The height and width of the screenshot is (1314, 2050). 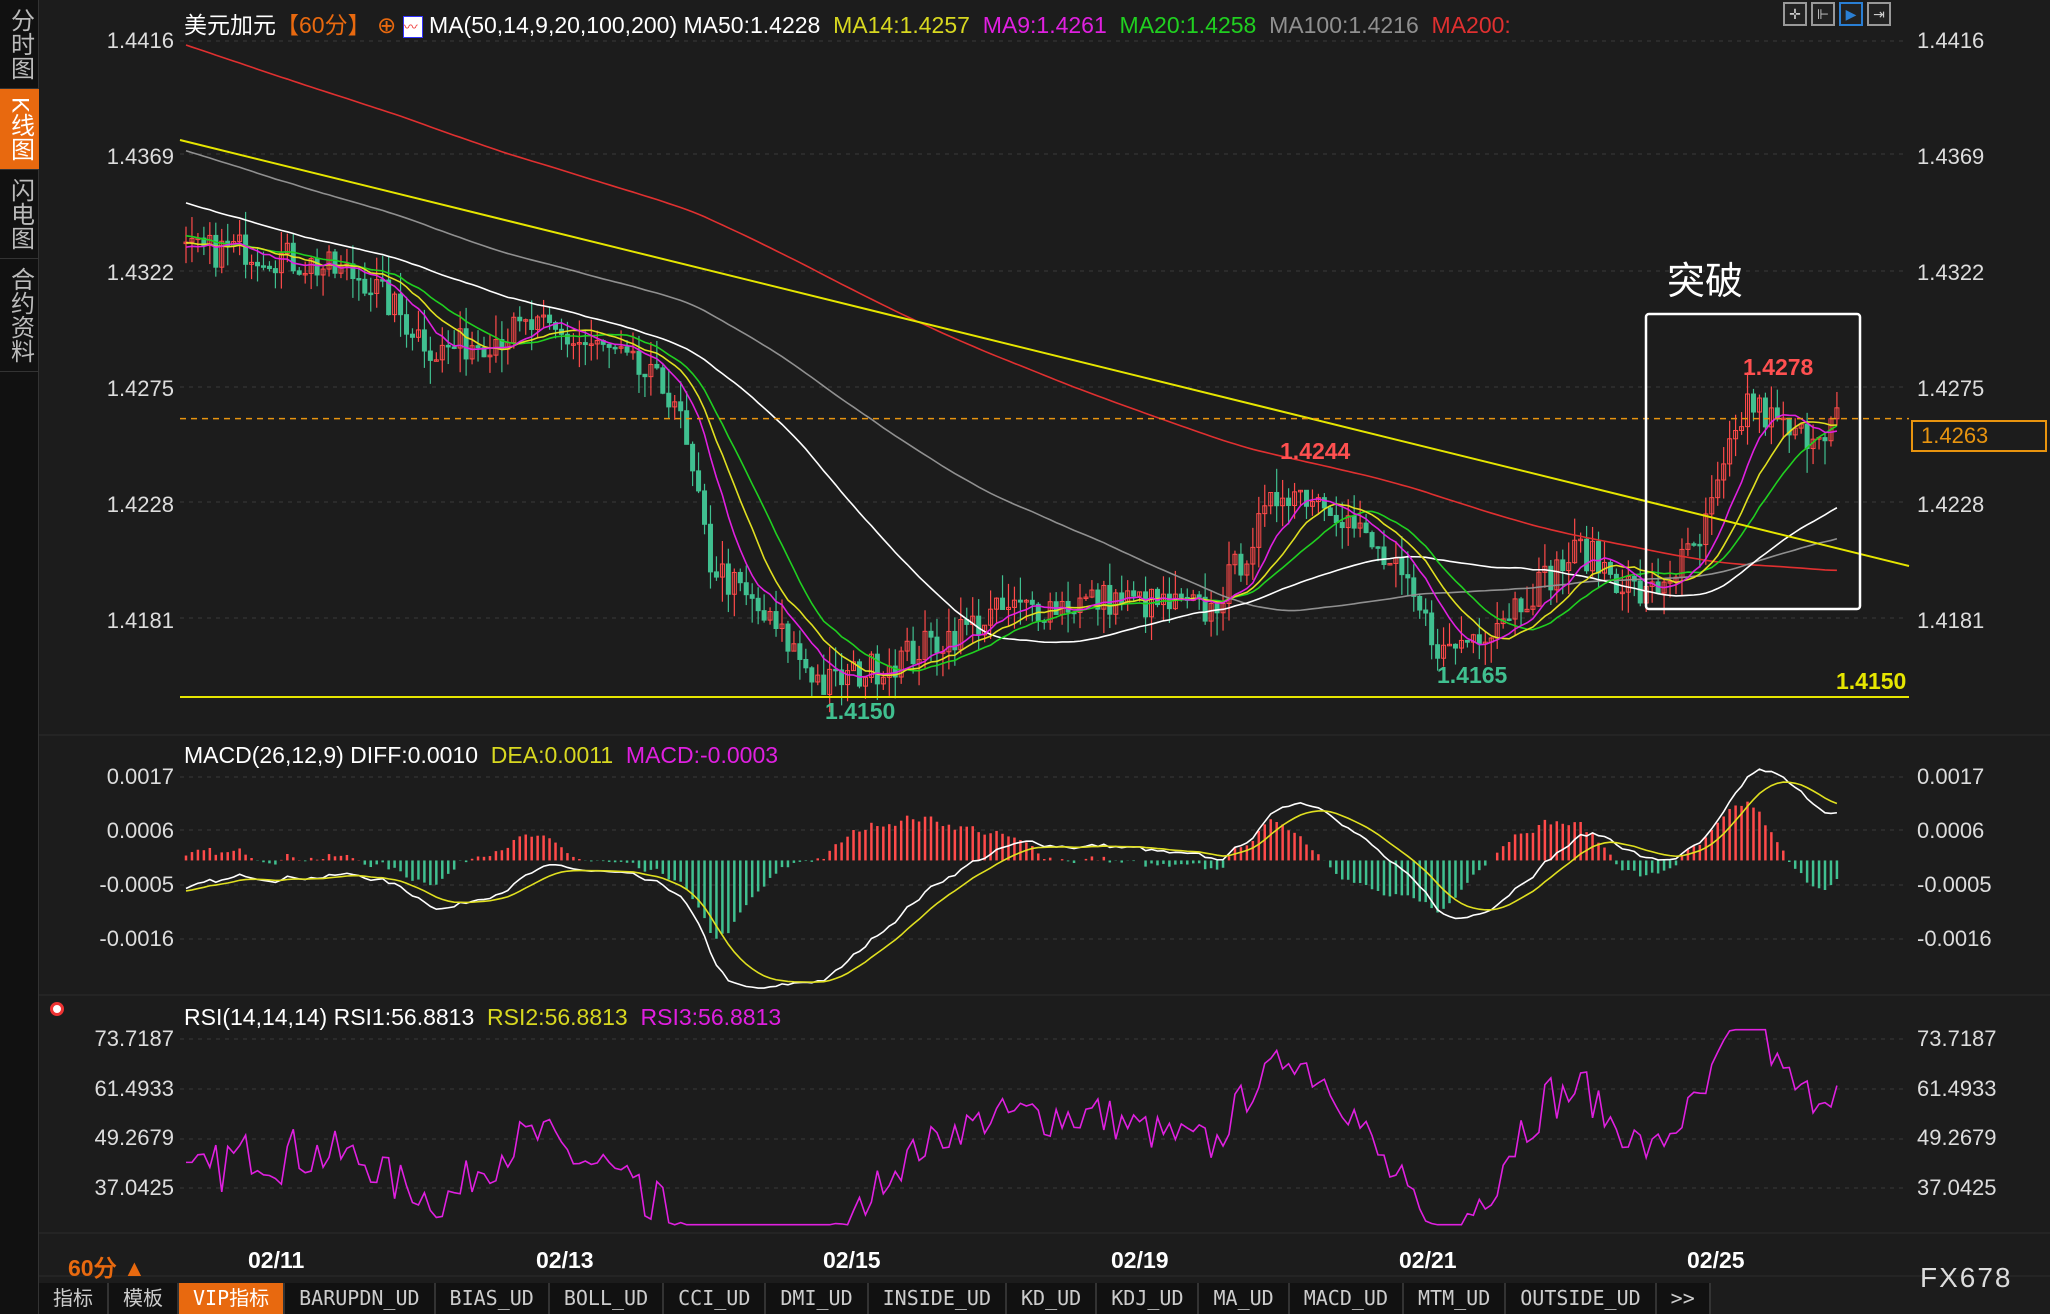 I want to click on price-axis-label: 1.4181, so click(x=140, y=620).